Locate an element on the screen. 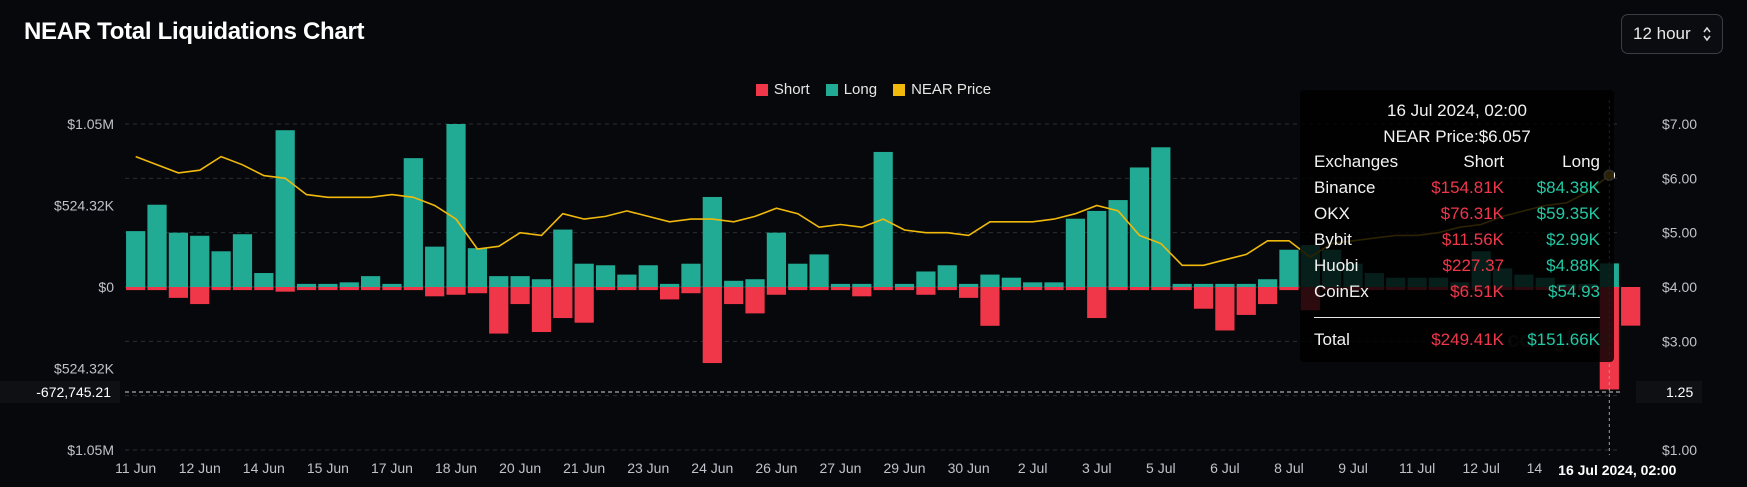 This screenshot has height=487, width=1747. x-tick-label: 20 Jun is located at coordinates (520, 468).